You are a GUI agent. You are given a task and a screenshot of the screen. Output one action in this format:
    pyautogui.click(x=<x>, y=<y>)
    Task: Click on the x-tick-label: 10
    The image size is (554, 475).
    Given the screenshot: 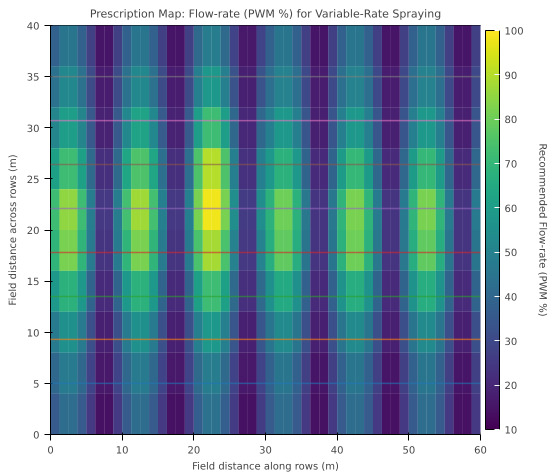 What is the action you would take?
    pyautogui.click(x=122, y=451)
    